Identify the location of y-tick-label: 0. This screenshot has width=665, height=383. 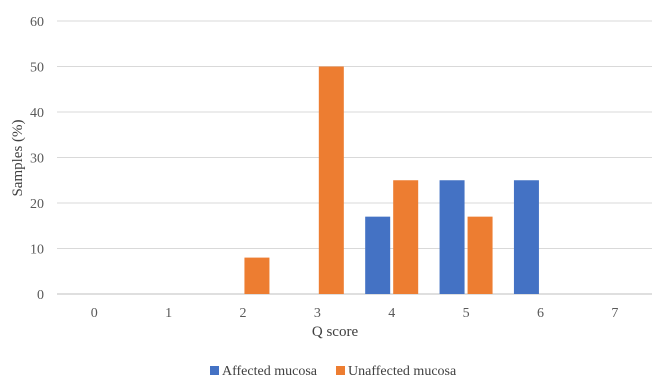
(40, 295).